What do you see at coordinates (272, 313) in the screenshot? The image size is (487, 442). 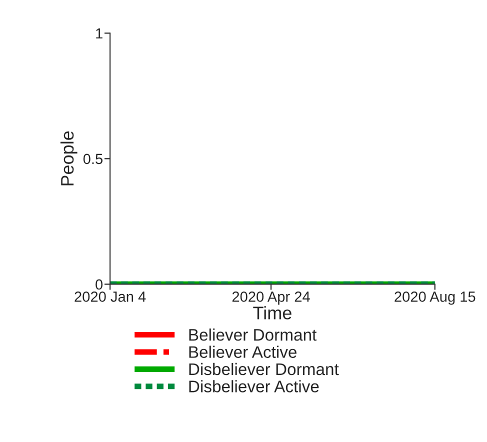 I see `x-axis-title: Time` at bounding box center [272, 313].